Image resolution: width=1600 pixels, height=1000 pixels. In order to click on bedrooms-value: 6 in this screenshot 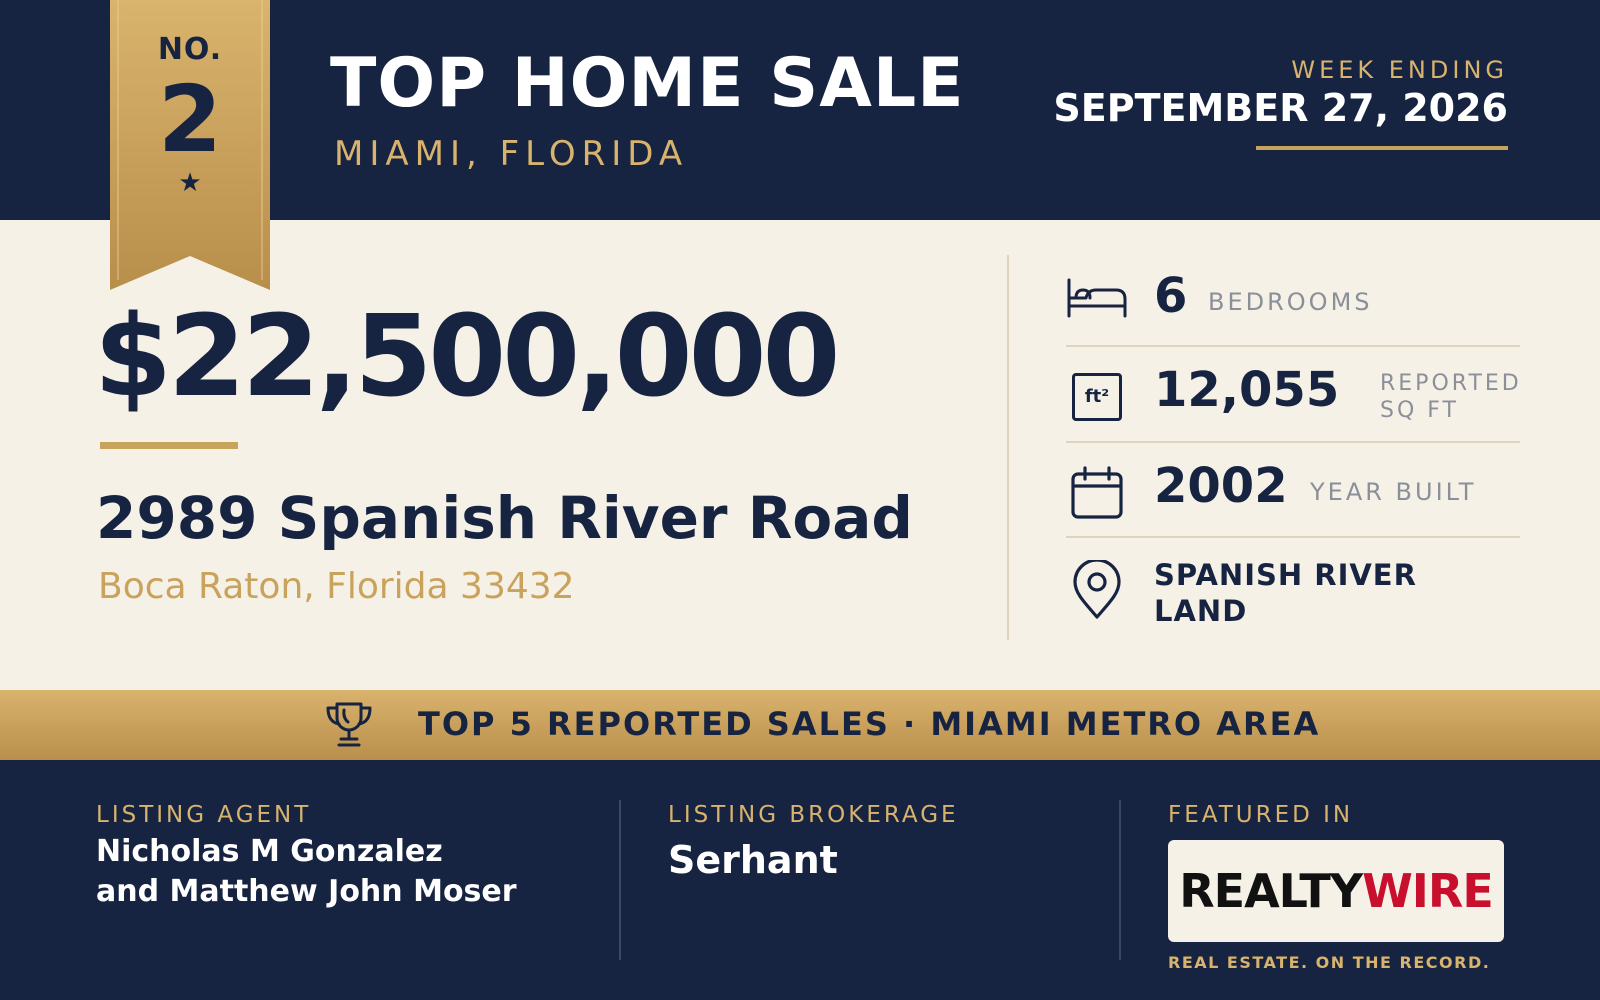, I will do `click(1171, 296)`.